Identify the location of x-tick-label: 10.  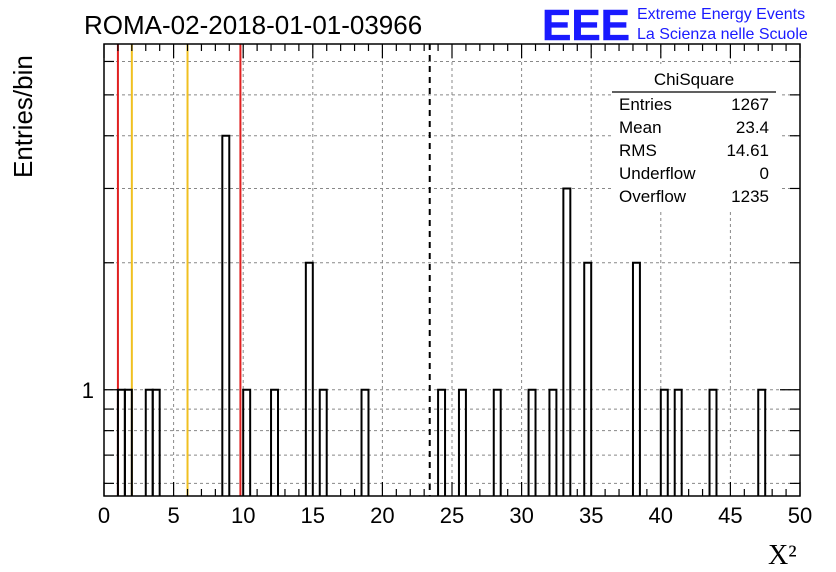
(243, 515).